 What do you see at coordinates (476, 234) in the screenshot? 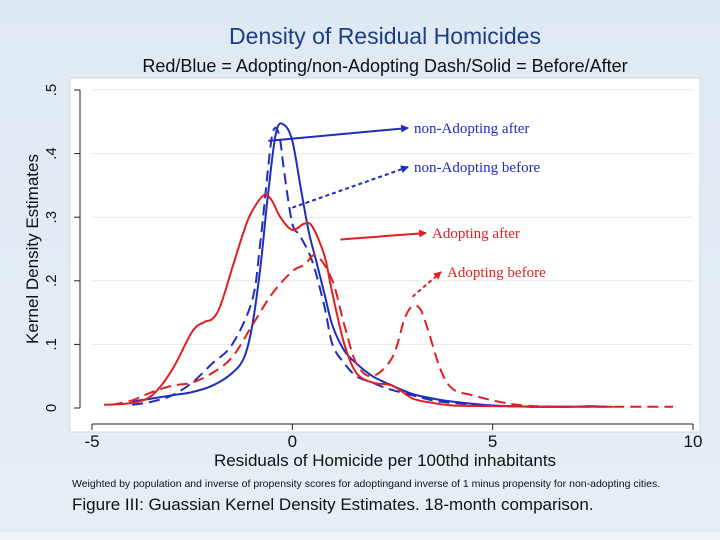
I see `annotation-adopting-after: Adopting after` at bounding box center [476, 234].